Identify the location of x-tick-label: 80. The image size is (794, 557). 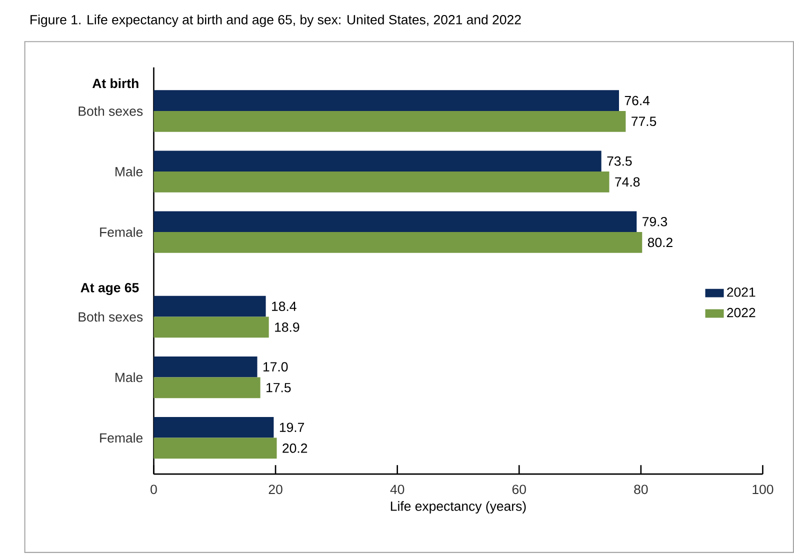
(641, 489).